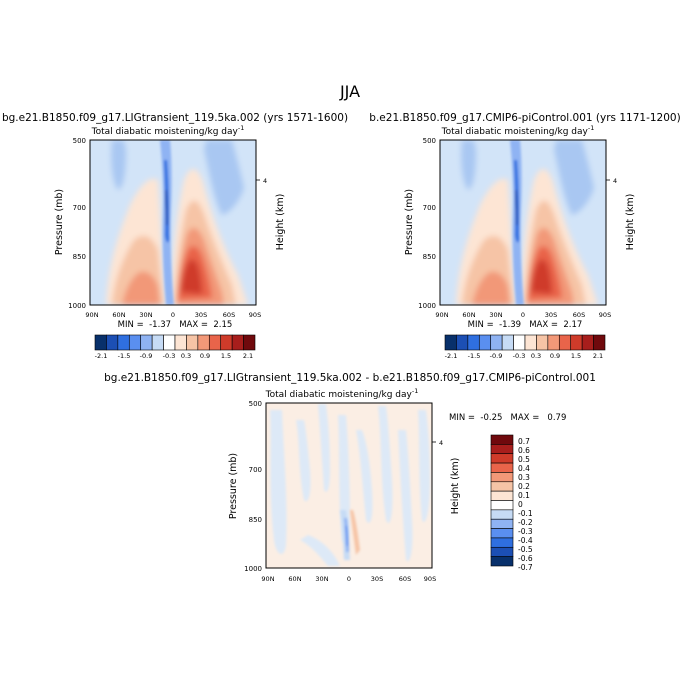 Image resolution: width=700 pixels, height=700 pixels. Describe the element at coordinates (525, 540) in the screenshot. I see `colorbar-label: -0.4` at that location.